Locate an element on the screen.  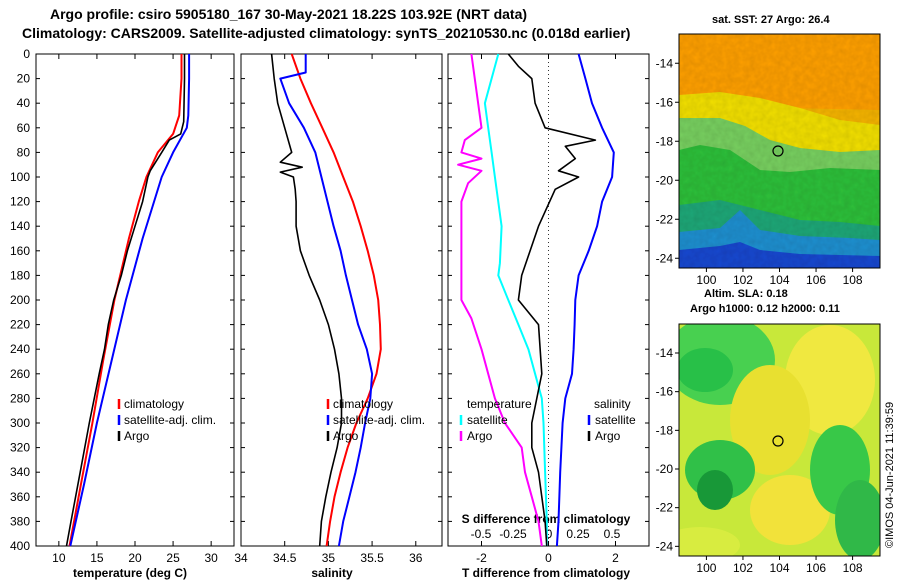
x-tick-label: 10 is located at coordinates (59, 558).